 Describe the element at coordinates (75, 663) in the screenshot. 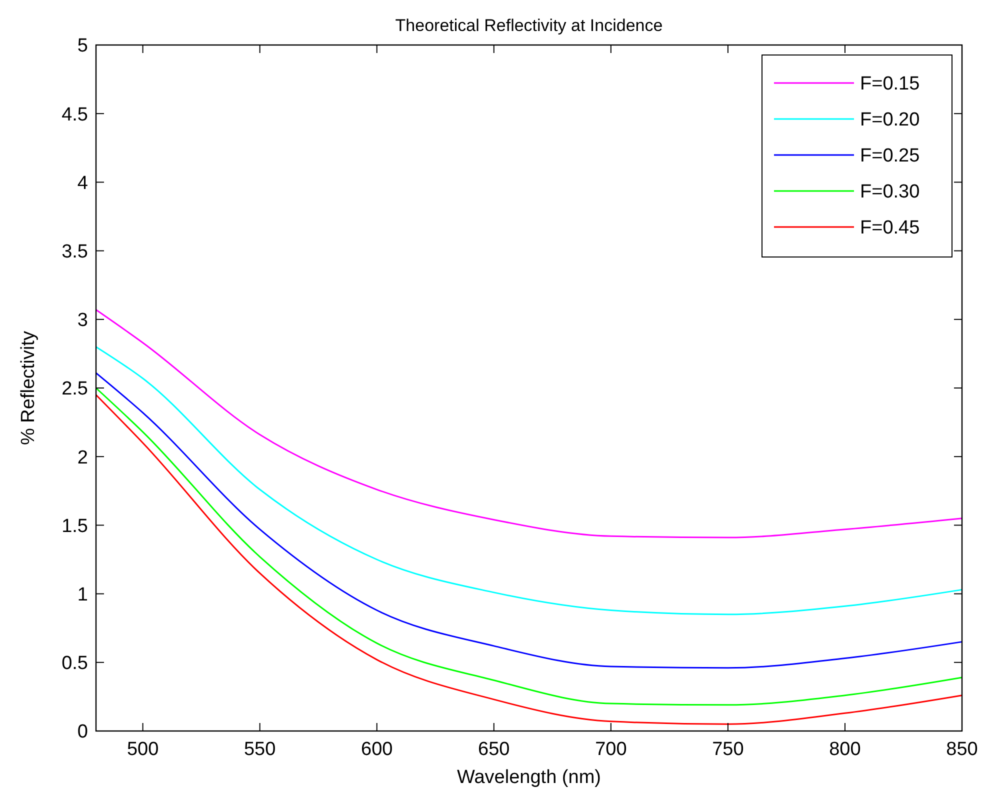

I see `y-tick-label: 0.5` at that location.